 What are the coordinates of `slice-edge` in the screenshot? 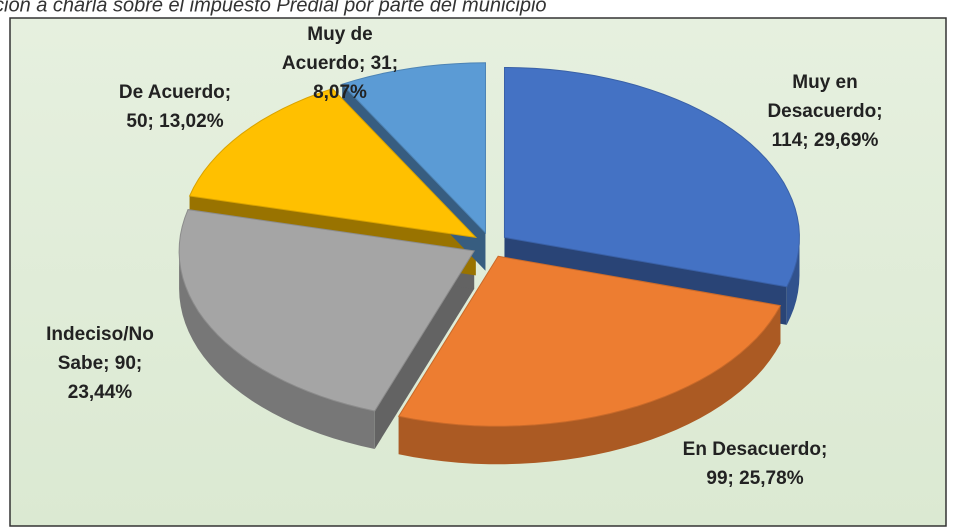 It's located at (424, 350).